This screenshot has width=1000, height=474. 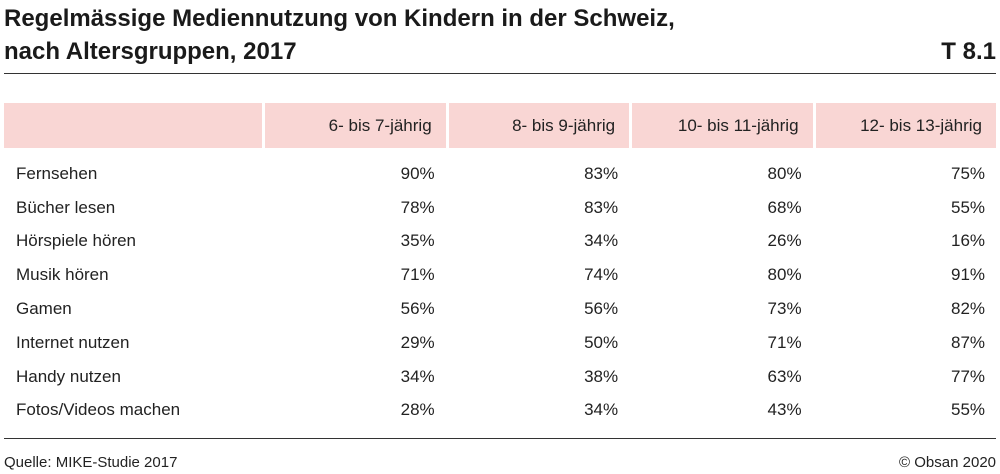 What do you see at coordinates (44, 309) in the screenshot?
I see `row-label: Gamen` at bounding box center [44, 309].